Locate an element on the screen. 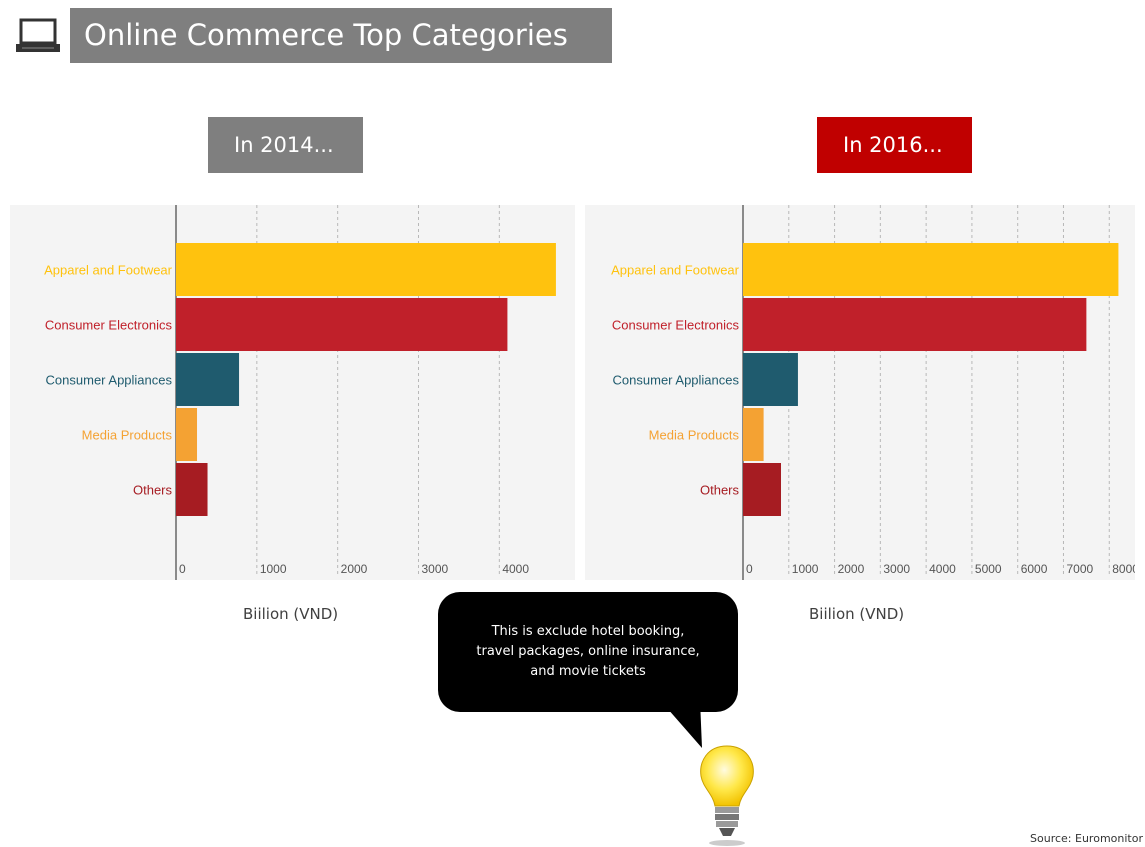  page-title: Online Commerce Top Categories is located at coordinates (341, 35).